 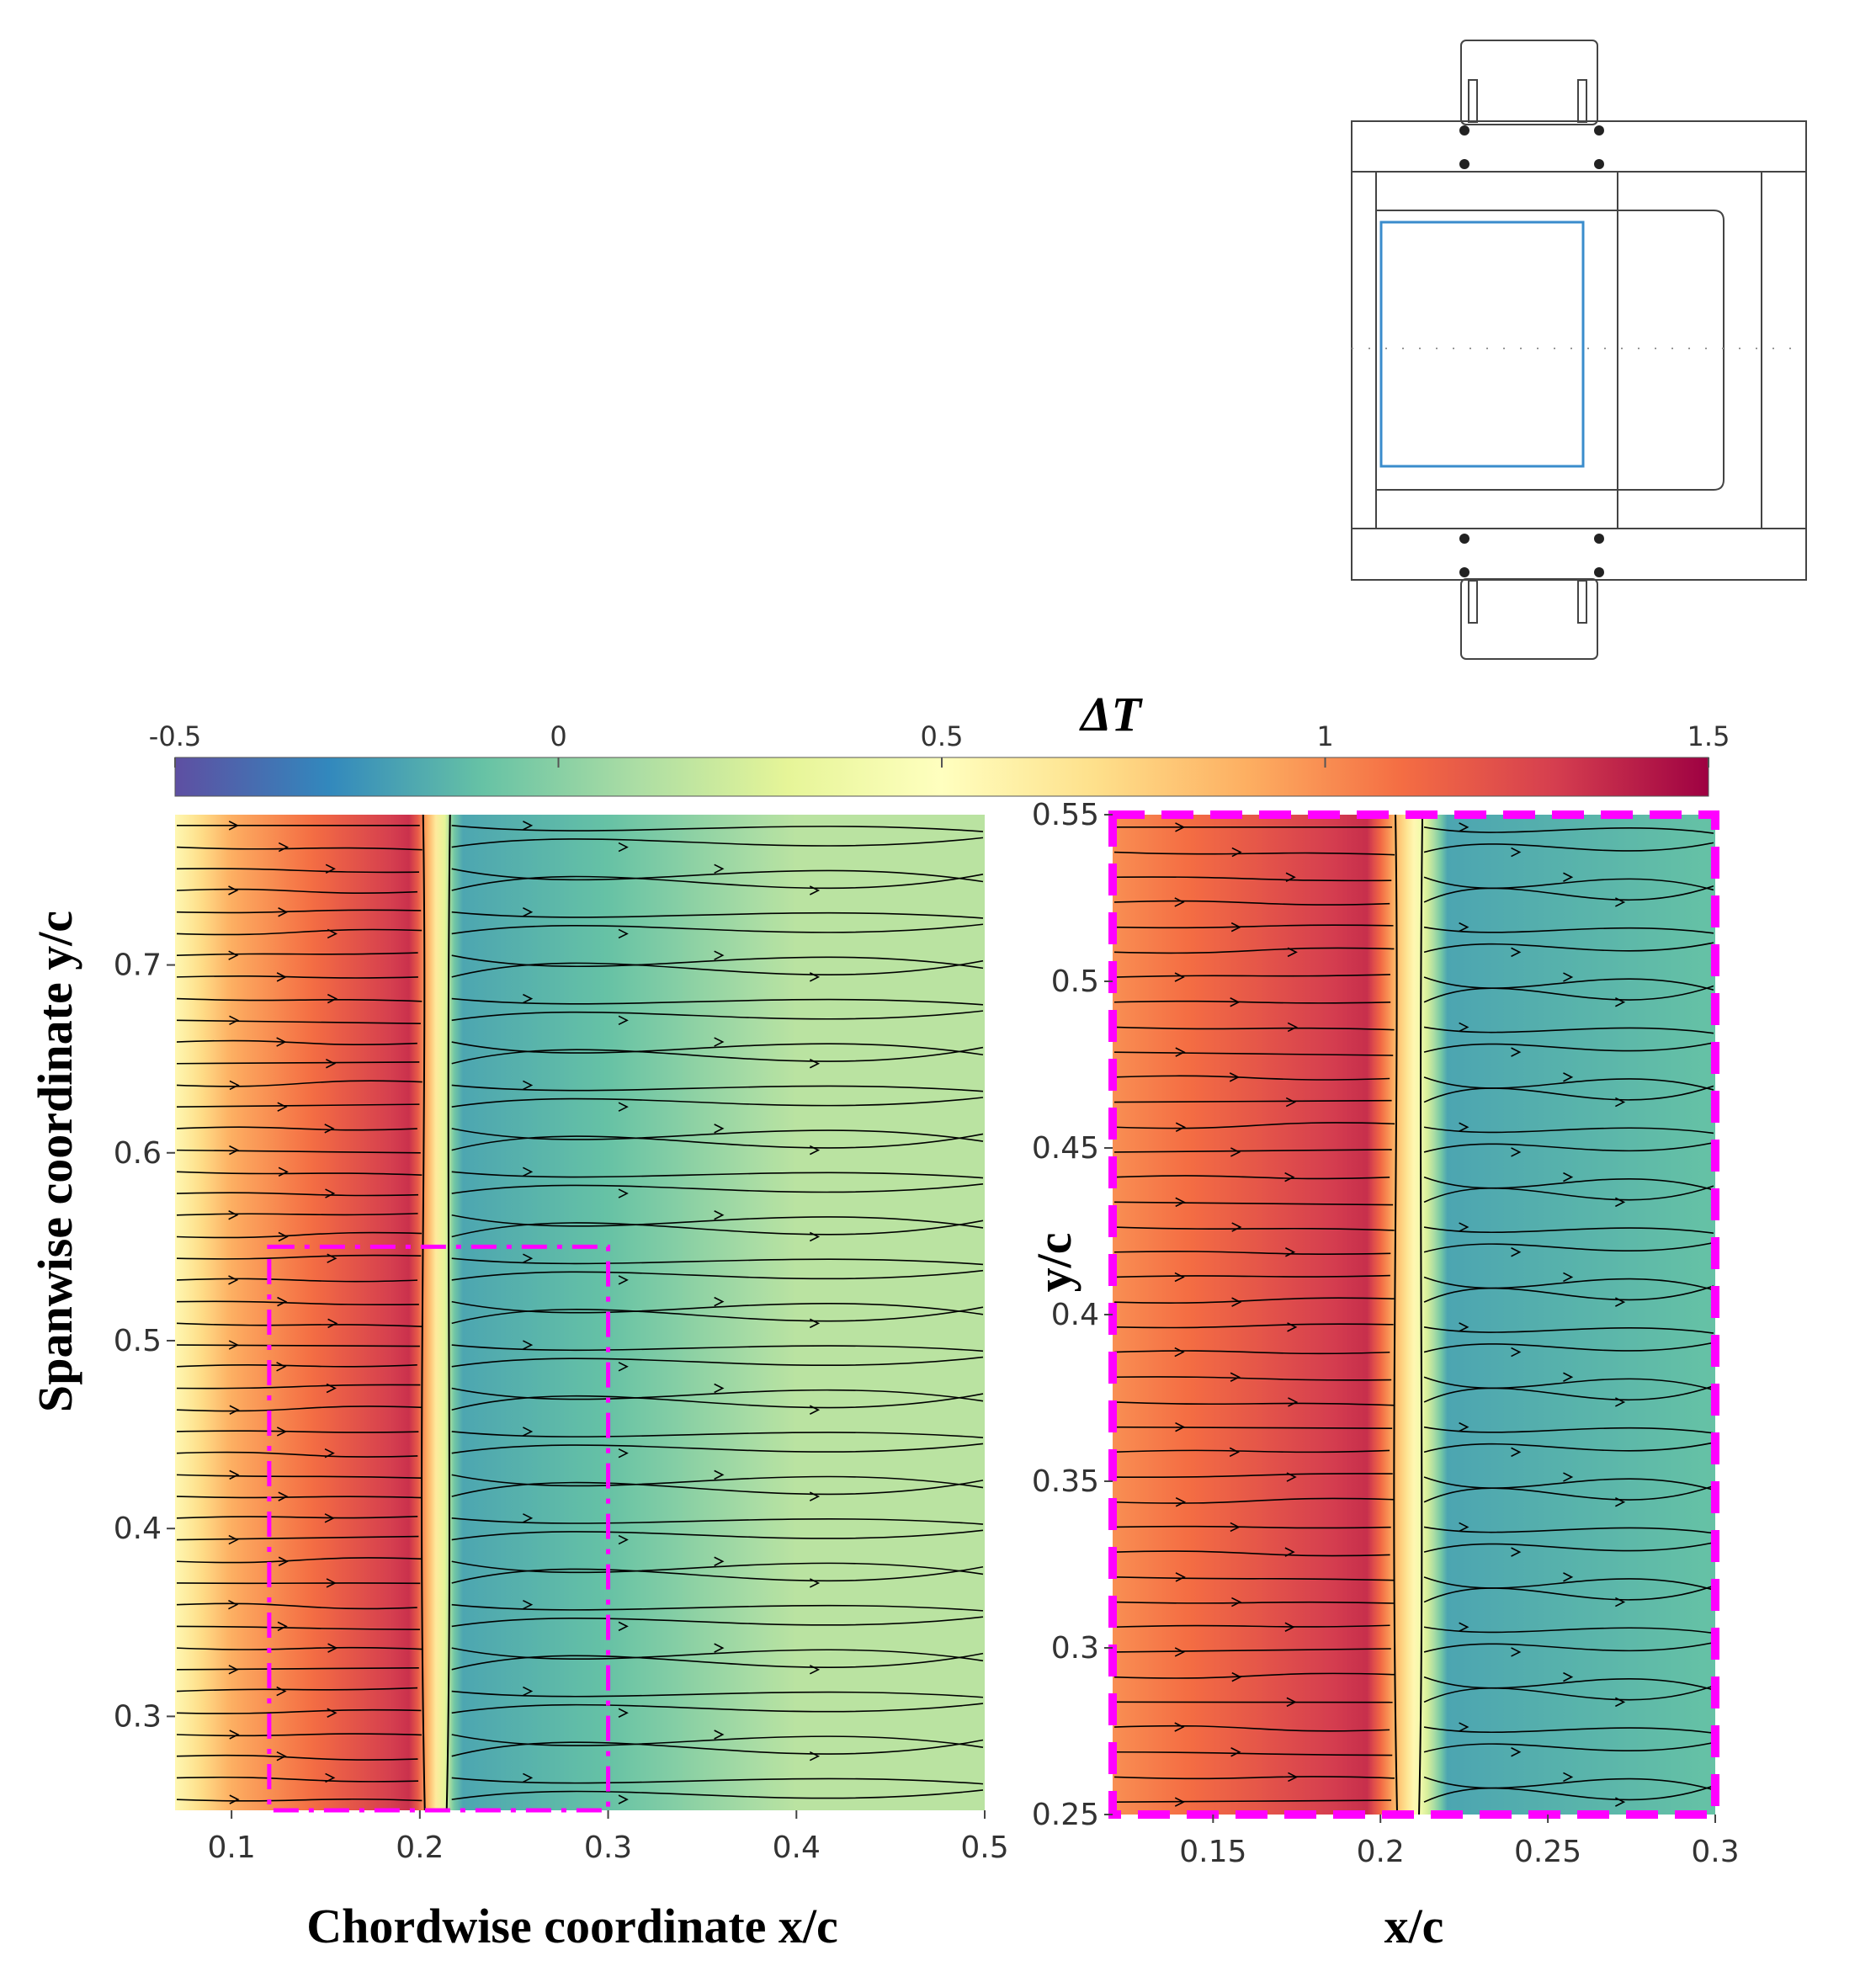 I want to click on colorbar: -0.5 0 0.5 1 1.5 ΔT, so click(x=940, y=741).